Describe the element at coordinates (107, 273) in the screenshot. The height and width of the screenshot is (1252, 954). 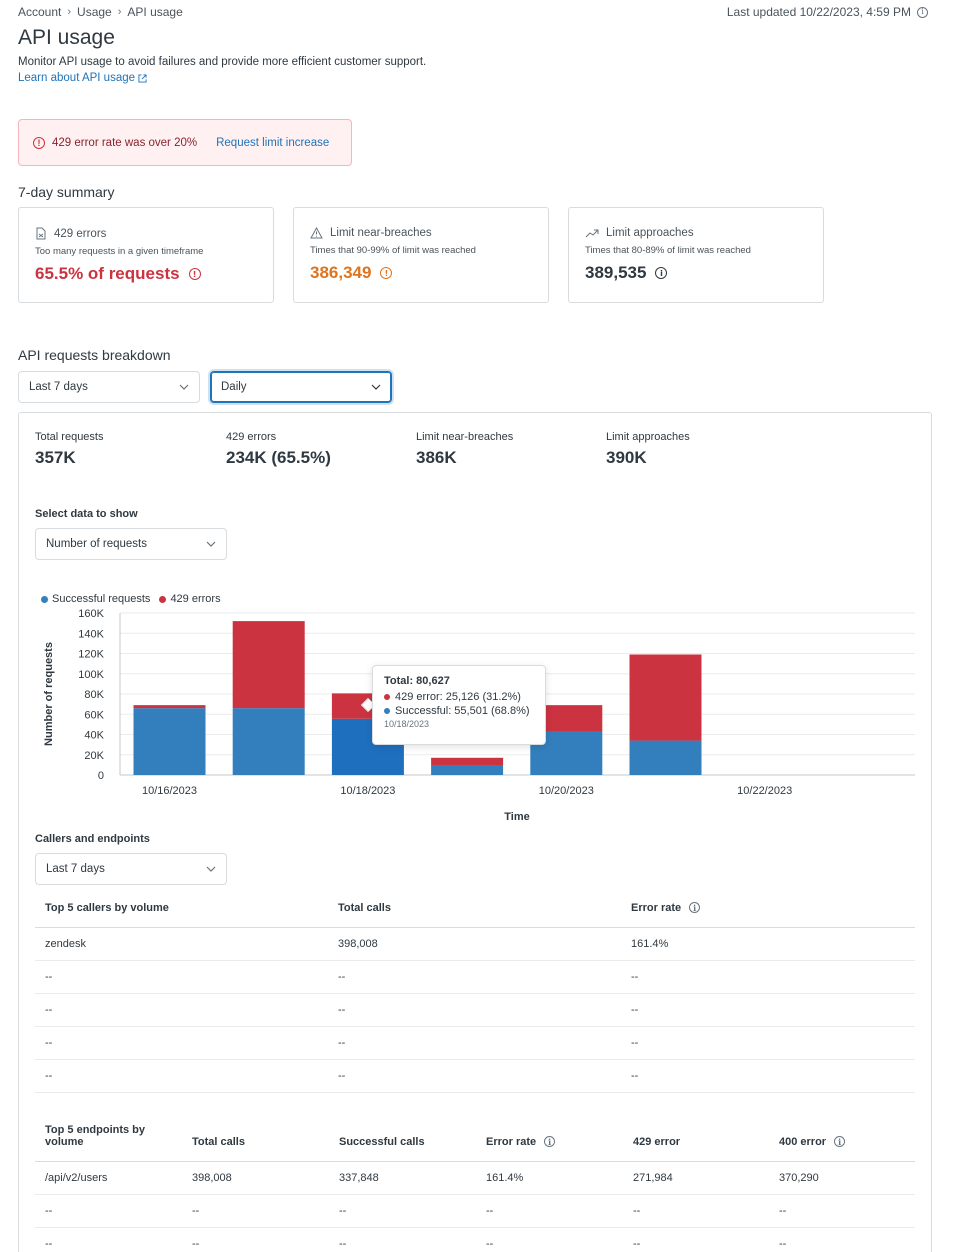
I see `card-value: 65.5% of requests` at that location.